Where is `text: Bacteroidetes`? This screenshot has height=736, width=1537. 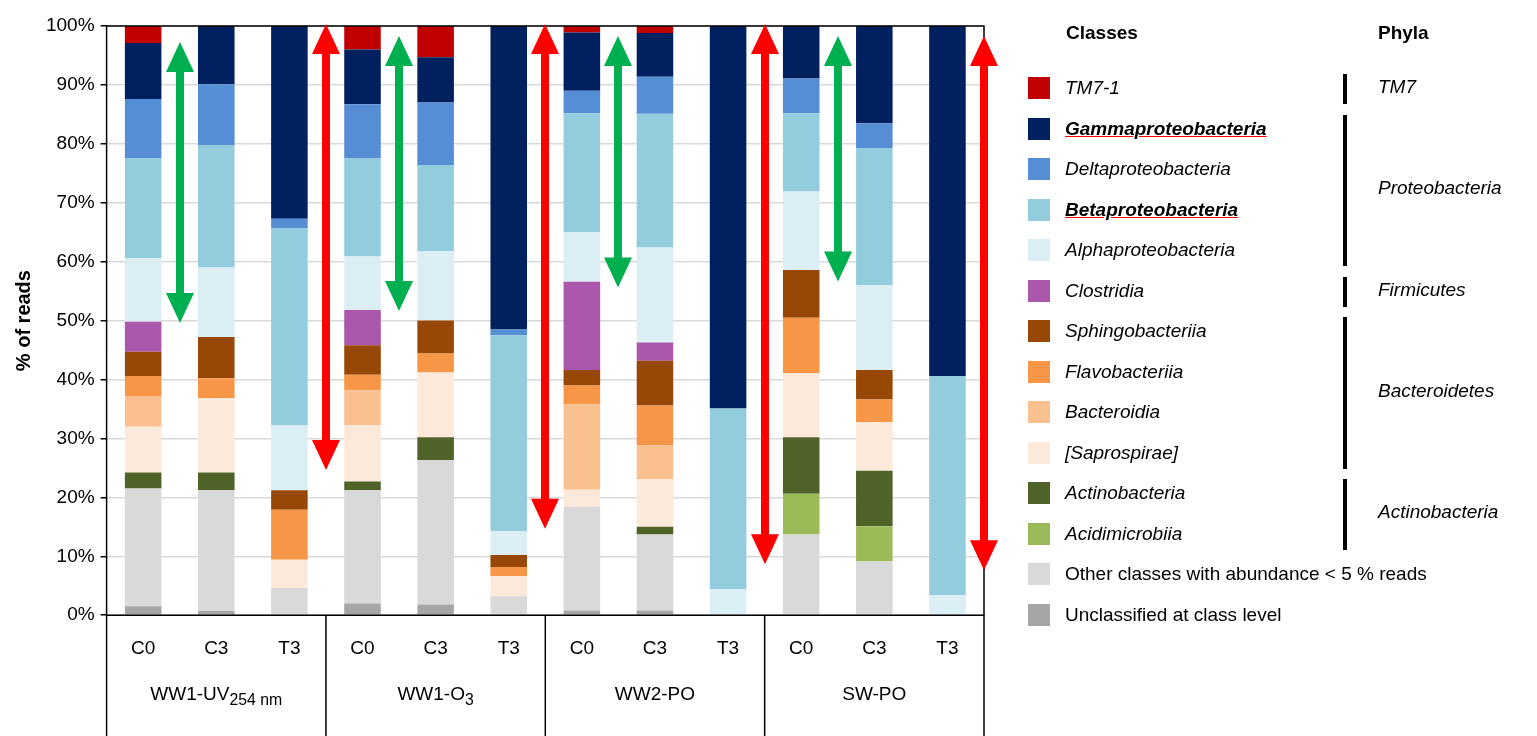
text: Bacteroidetes is located at coordinates (1436, 390).